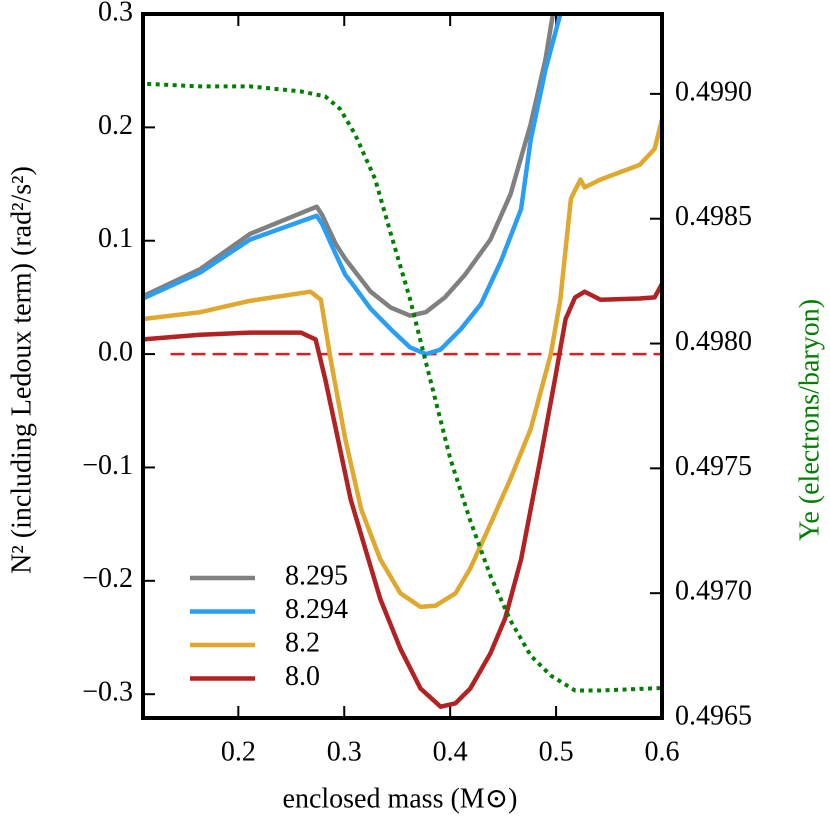 This screenshot has height=827, width=830. What do you see at coordinates (450, 751) in the screenshot?
I see `x-tick-label: 0.4` at bounding box center [450, 751].